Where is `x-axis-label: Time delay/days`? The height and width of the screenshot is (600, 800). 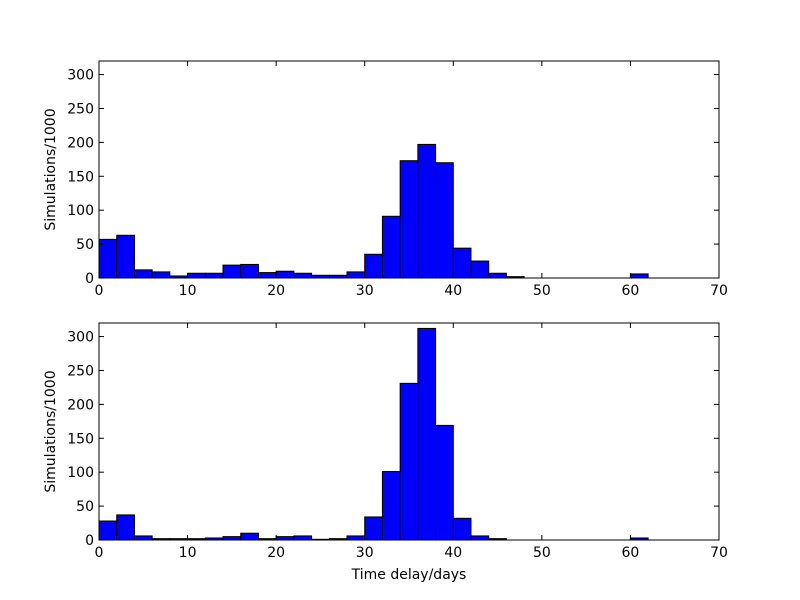 x-axis-label: Time delay/days is located at coordinates (409, 575).